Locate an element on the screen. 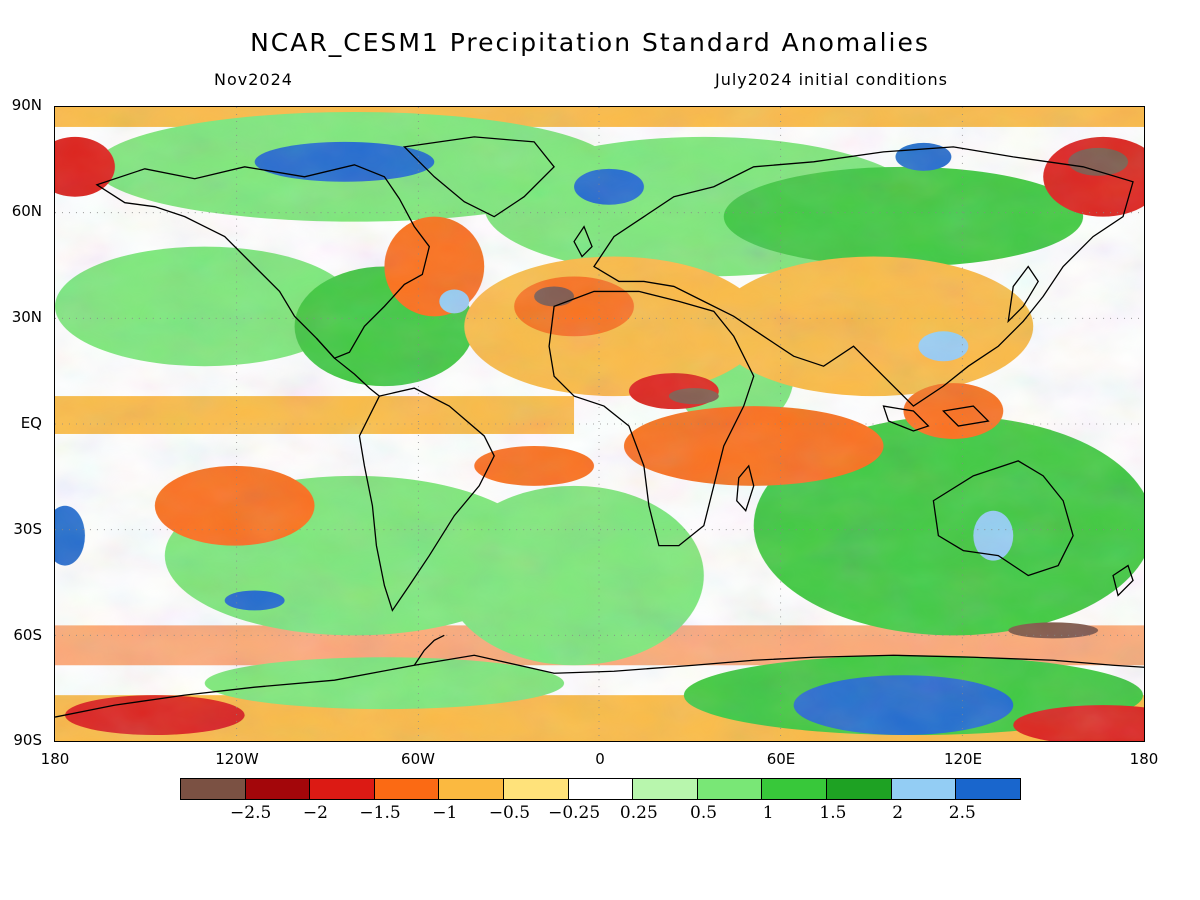 This screenshot has width=1200, height=900. lat-label-30n: 30N is located at coordinates (26, 317).